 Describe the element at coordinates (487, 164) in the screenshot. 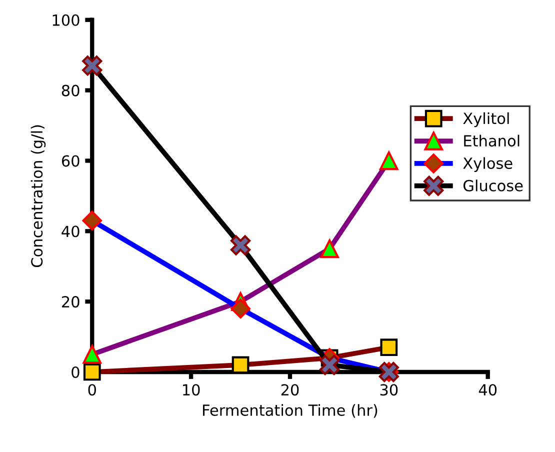

I see `legend-label: Xylose` at that location.